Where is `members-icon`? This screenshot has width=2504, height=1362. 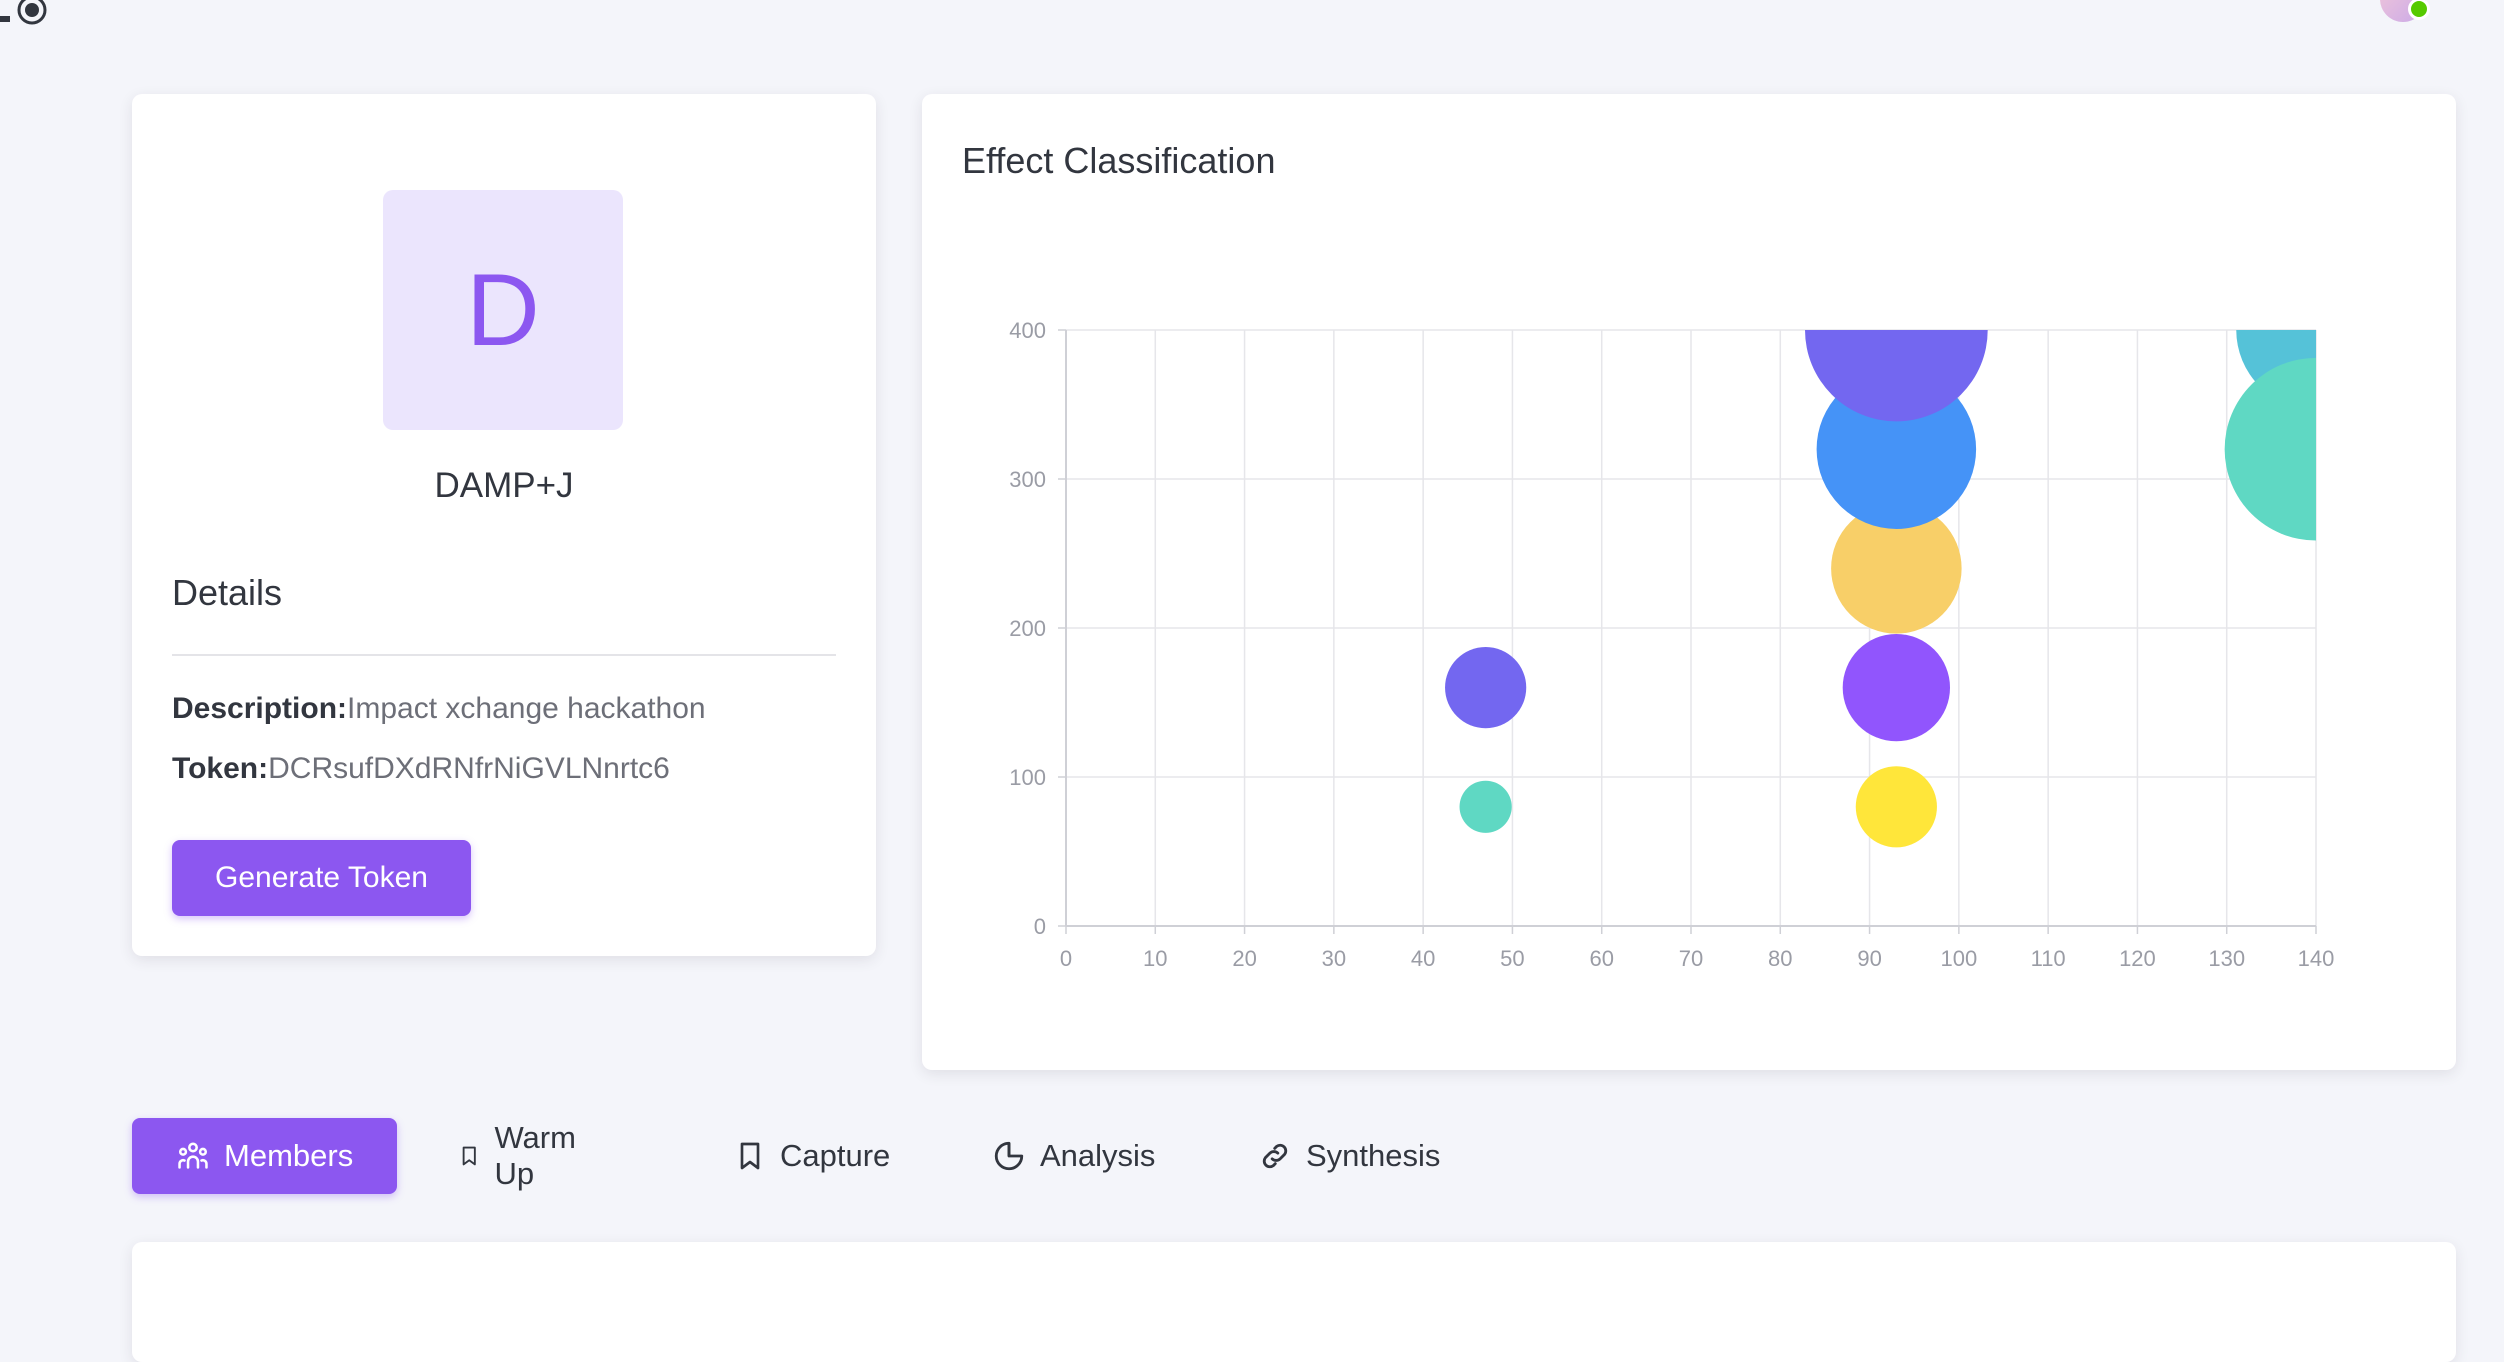
members-icon is located at coordinates (193, 1155).